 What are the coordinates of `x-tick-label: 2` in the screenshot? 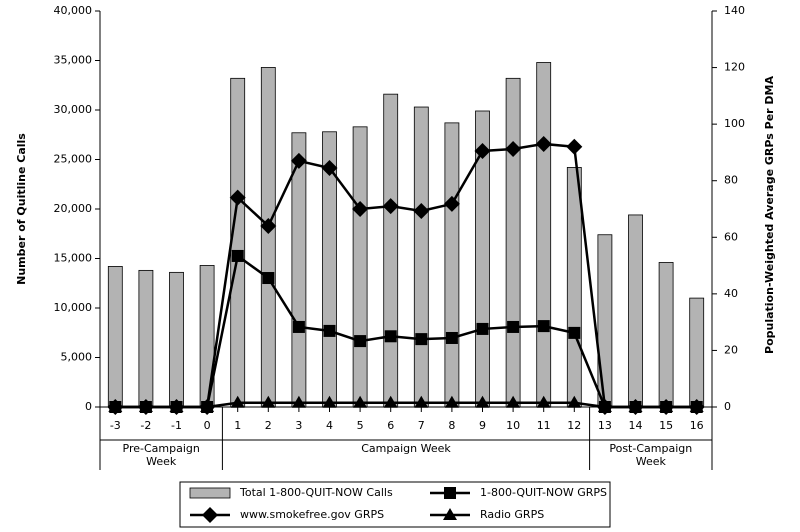 It's located at (268, 425).